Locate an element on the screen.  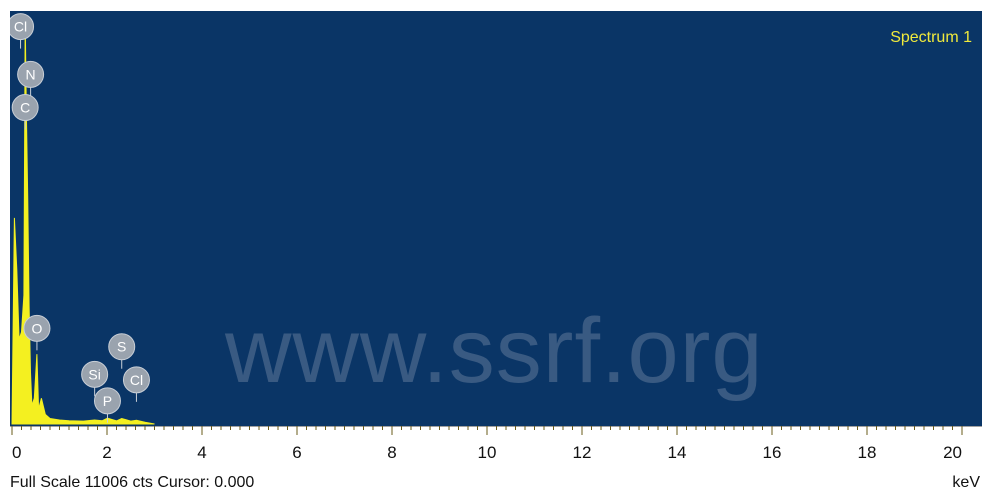
spectrum-plot: Cl N C O Si S Cl P is located at coordinates (82, 219).